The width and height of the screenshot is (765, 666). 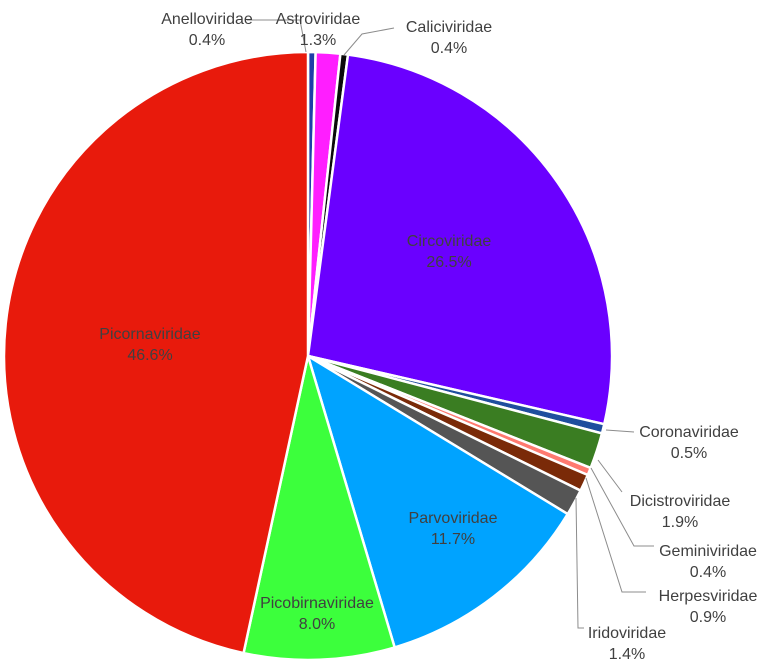 I want to click on pie-slice-picobirnaviridae, so click(x=319, y=508).